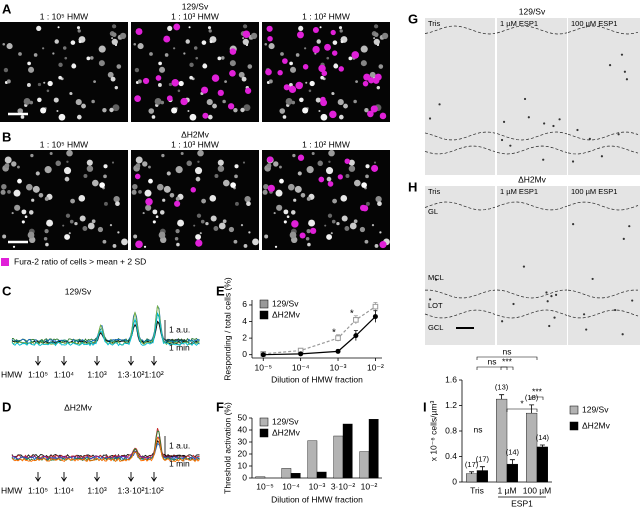 This screenshot has width=640, height=507. I want to click on y-tick-label: 30, so click(243, 441).